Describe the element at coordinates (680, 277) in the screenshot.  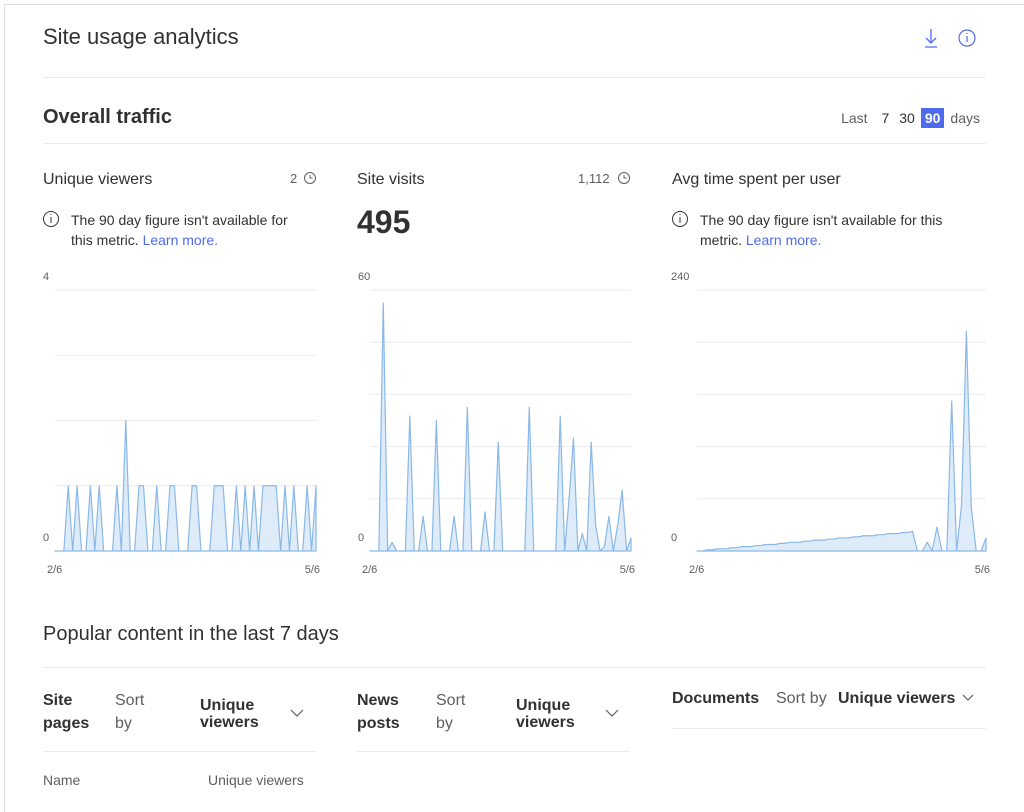
I see `y-tick-label: 240` at that location.